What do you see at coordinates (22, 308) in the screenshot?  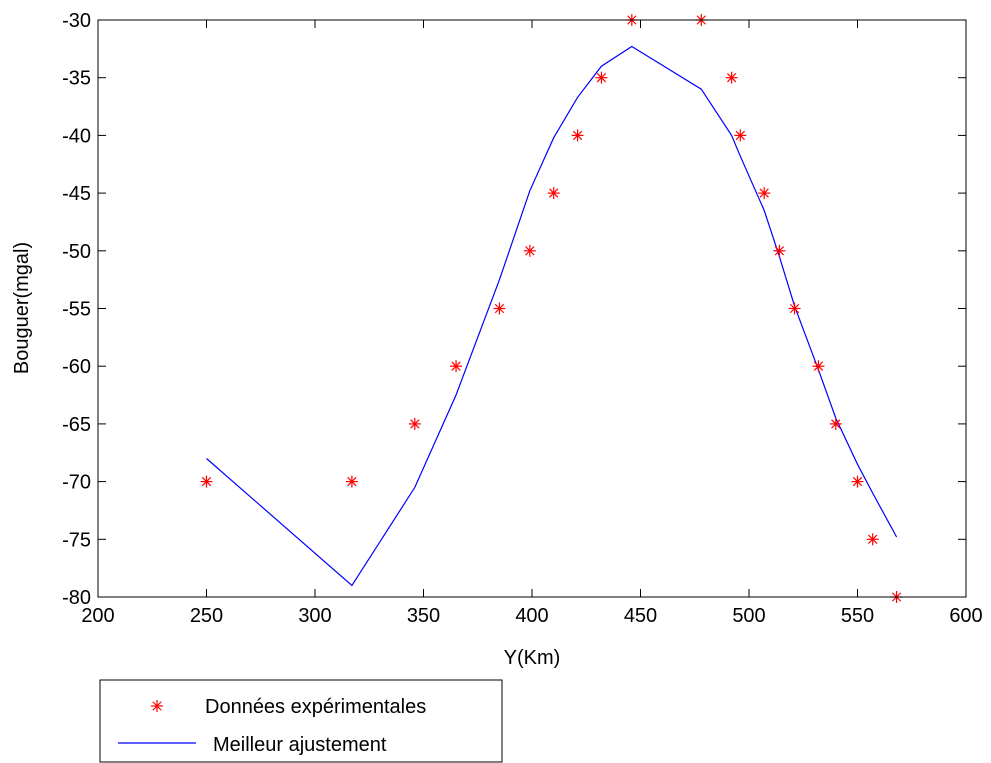 I see `y-axis-label: Bouguer(mgal)` at bounding box center [22, 308].